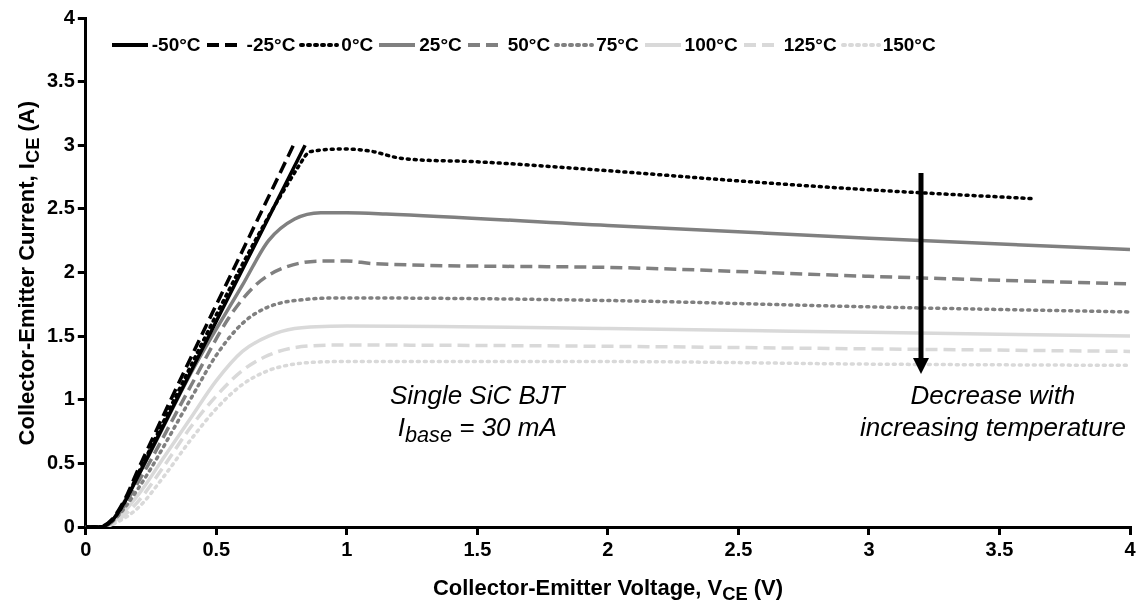 The image size is (1146, 609). What do you see at coordinates (529, 45) in the screenshot?
I see `legend-label: 50°C` at bounding box center [529, 45].